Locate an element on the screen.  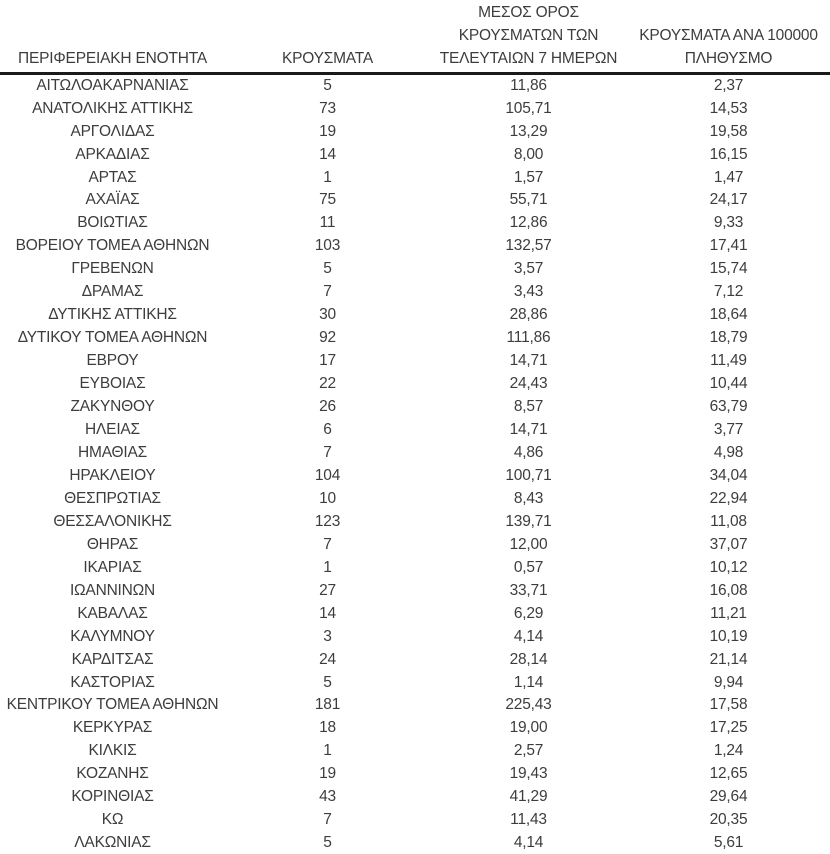
cases-cell: 104 is located at coordinates (327, 475).